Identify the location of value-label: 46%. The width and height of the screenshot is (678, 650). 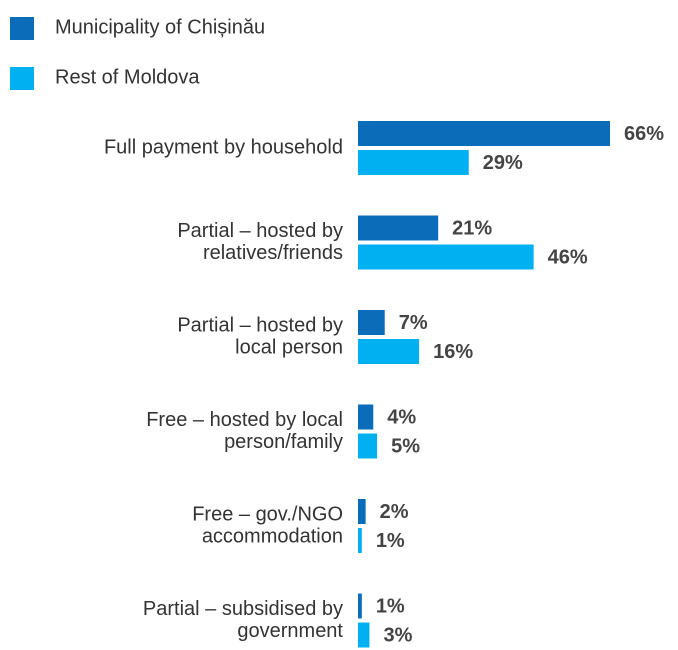
(568, 257).